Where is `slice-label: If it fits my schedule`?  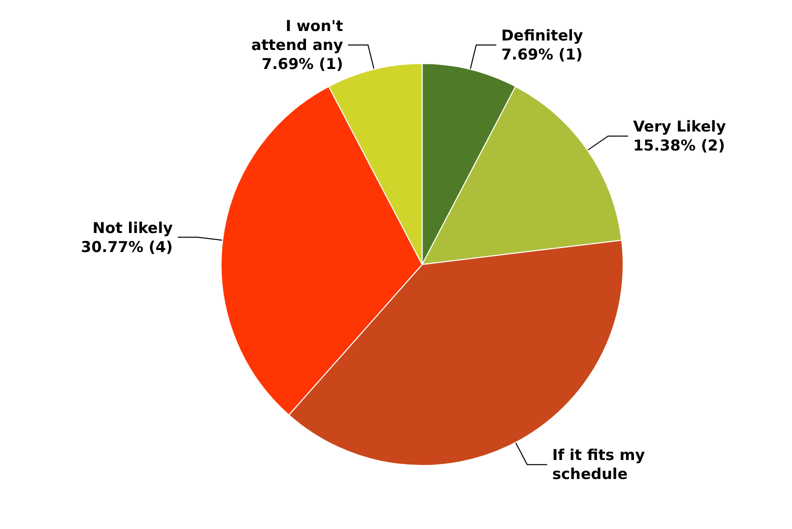
slice-label: If it fits my schedule is located at coordinates (599, 465).